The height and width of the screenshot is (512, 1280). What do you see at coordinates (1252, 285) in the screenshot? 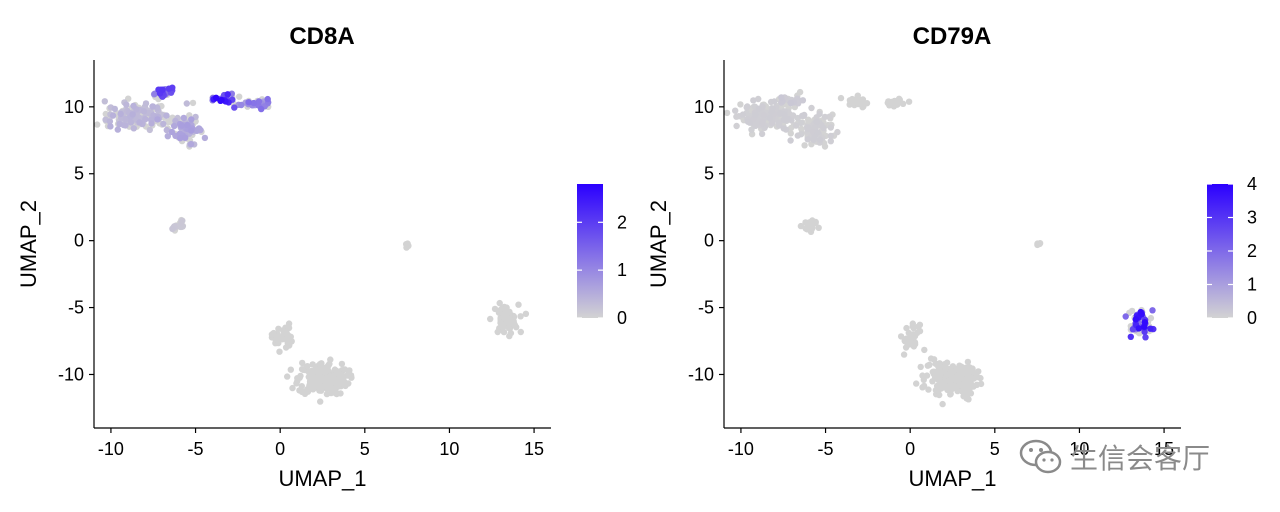
I see `colorbar-tick-label: 1` at bounding box center [1252, 285].